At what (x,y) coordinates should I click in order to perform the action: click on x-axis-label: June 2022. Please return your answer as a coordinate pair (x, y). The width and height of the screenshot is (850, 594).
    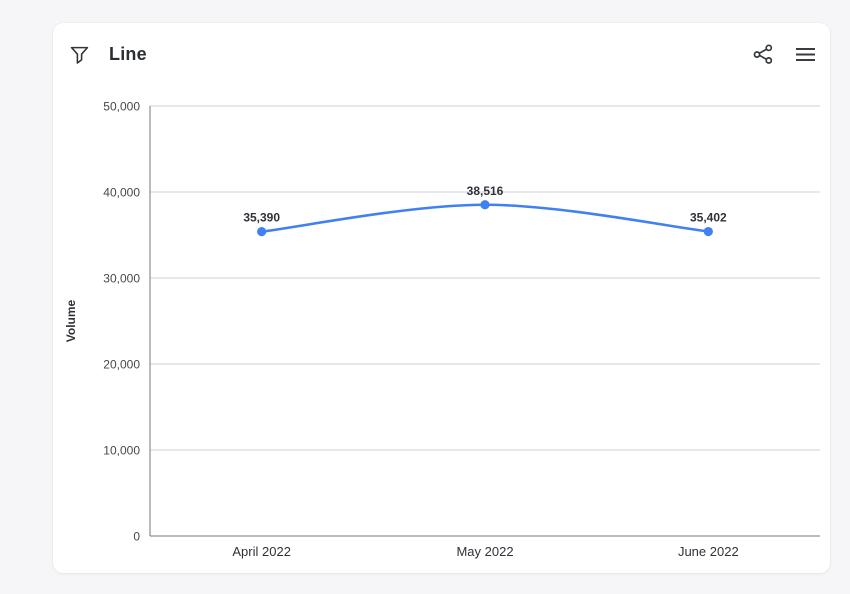
    Looking at the image, I should click on (708, 551).